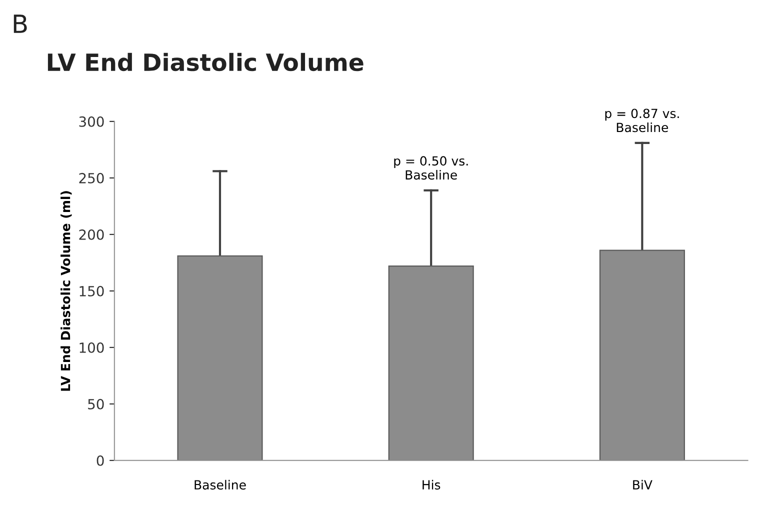 Image resolution: width=763 pixels, height=506 pixels. I want to click on x-tick-label: His, so click(431, 485).